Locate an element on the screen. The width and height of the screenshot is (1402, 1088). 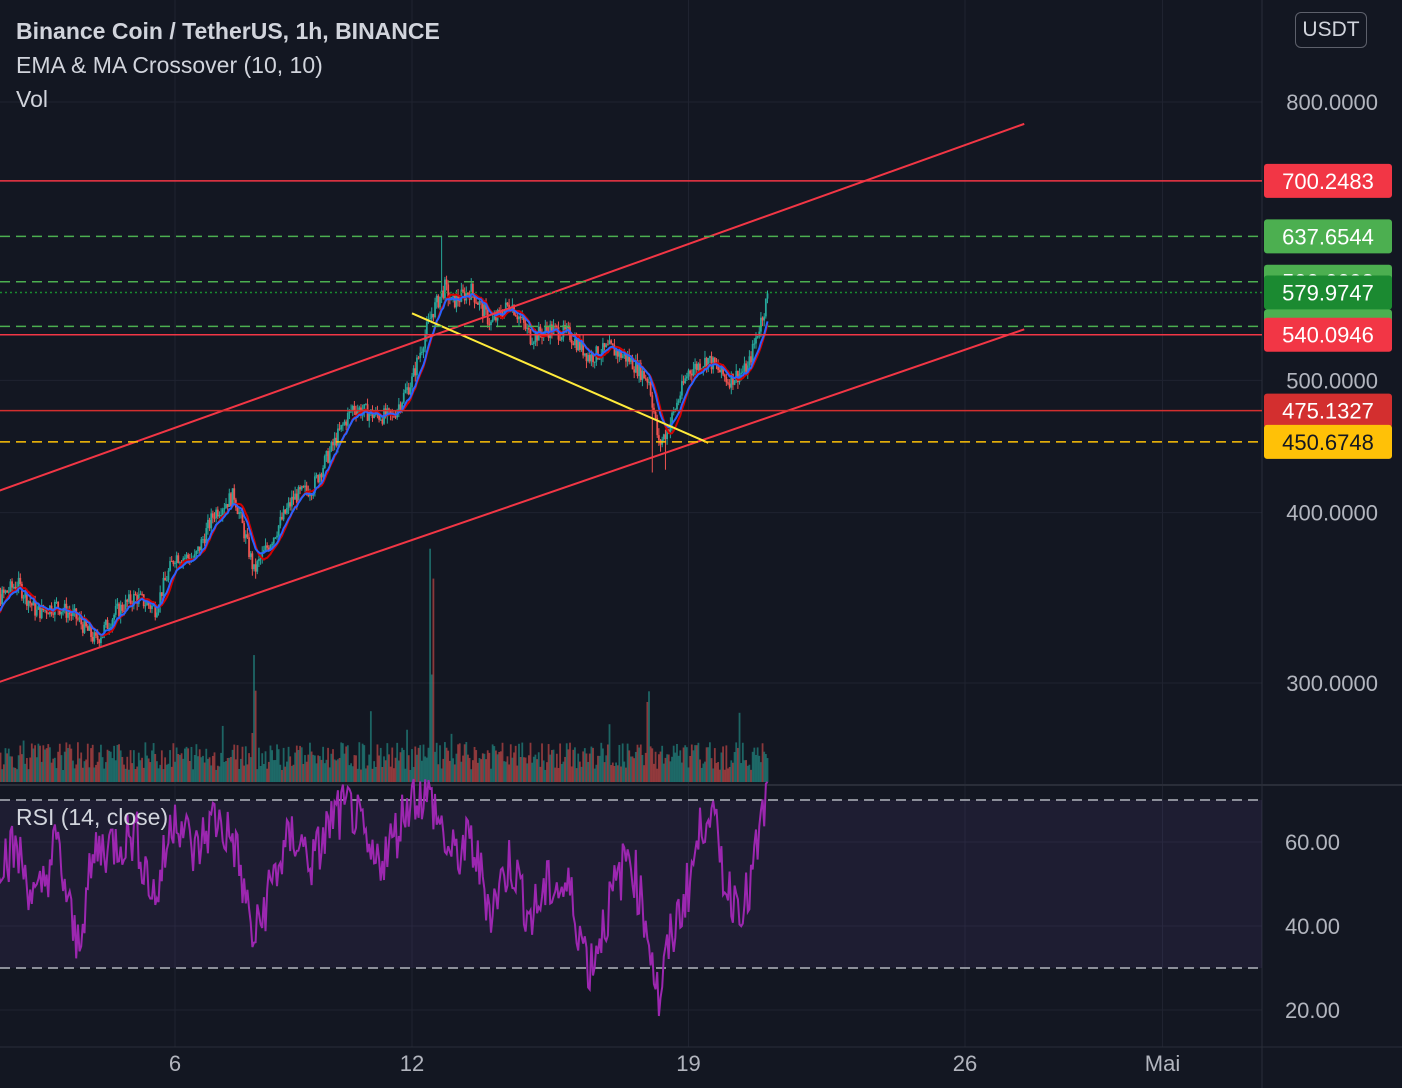
currency-button: USDT is located at coordinates (1331, 30).